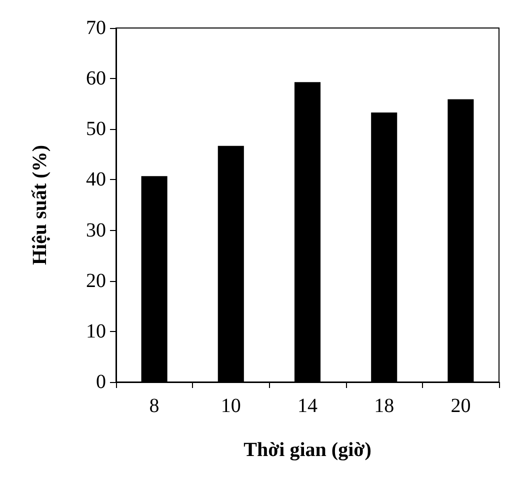 This screenshot has height=490, width=521. I want to click on y-tick-label: 50, so click(96, 129).